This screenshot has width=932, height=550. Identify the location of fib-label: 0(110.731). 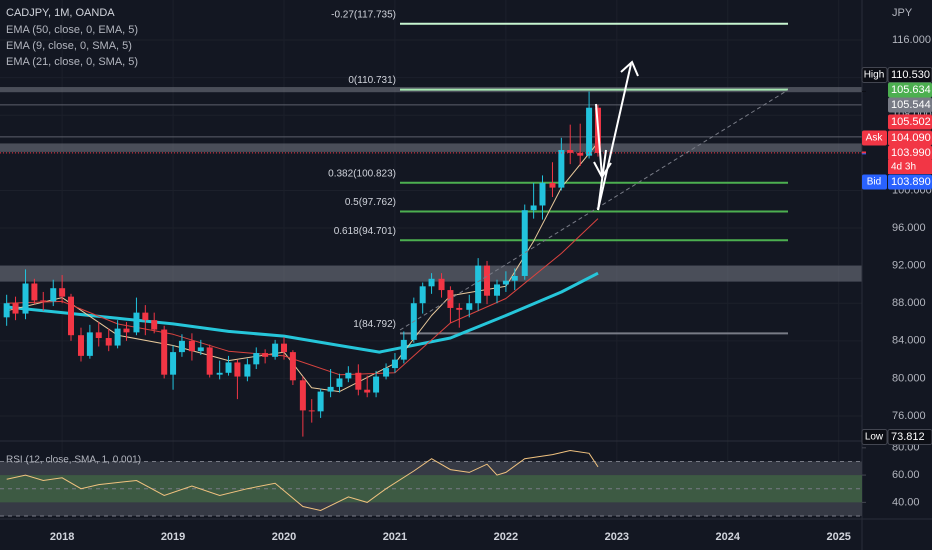
(372, 80).